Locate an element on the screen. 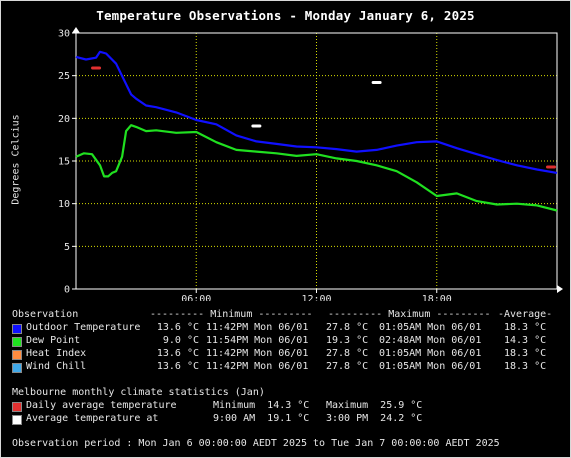 The width and height of the screenshot is (571, 458). legend-swatch-daily-average is located at coordinates (17, 407).